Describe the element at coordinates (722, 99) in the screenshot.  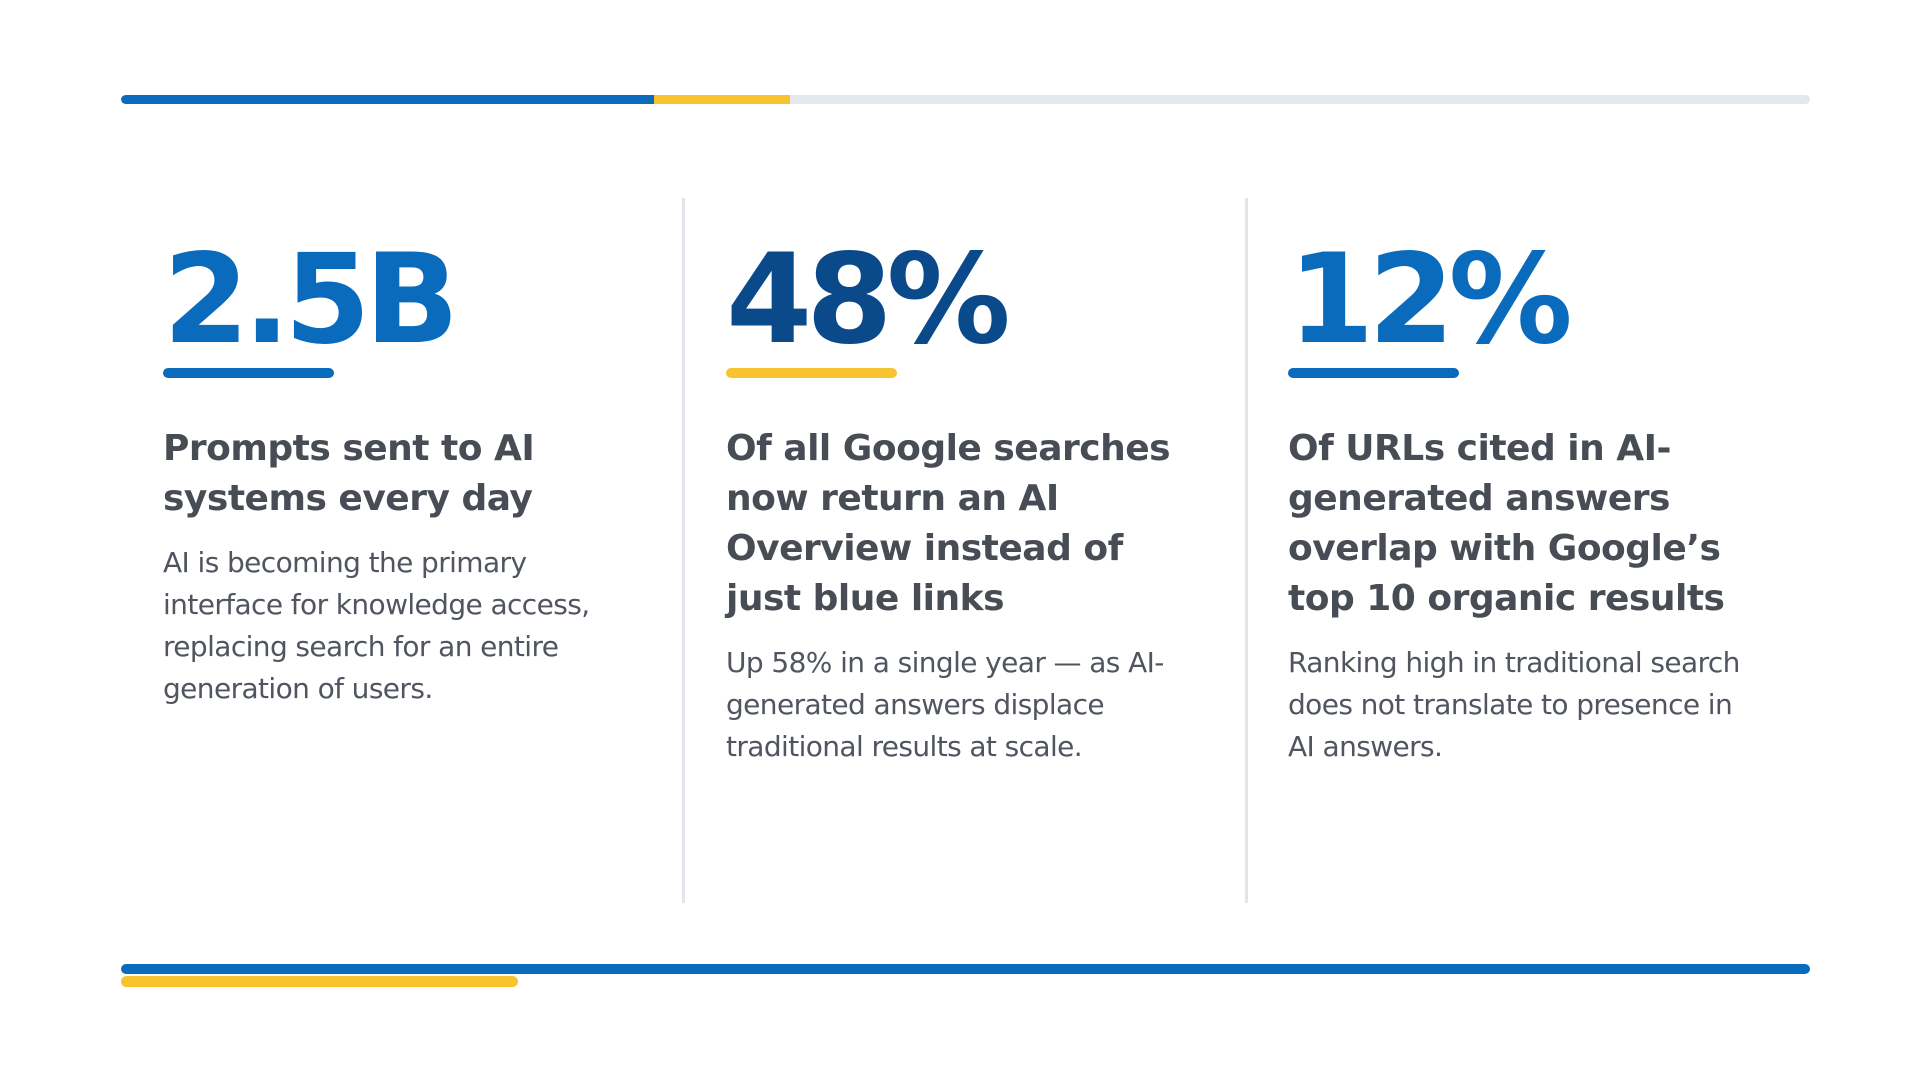
I see `top-progress-yellow-segment` at that location.